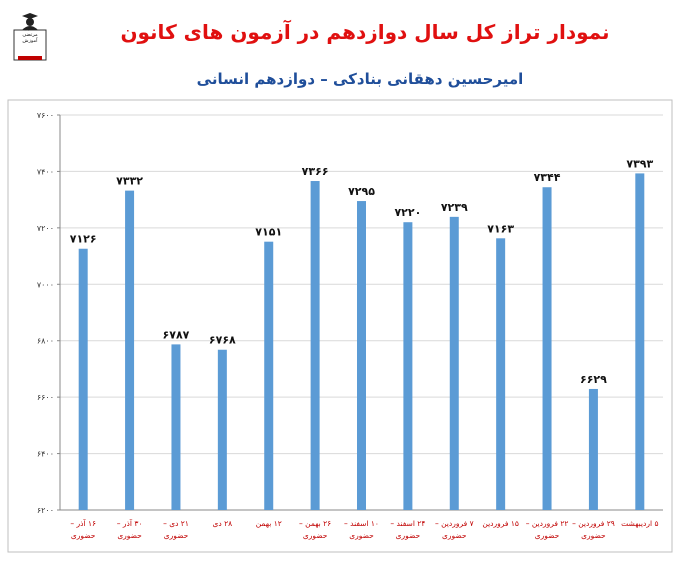  Describe the element at coordinates (639, 523) in the screenshot. I see `x-tick-label: ۵ اردیبهشت` at that location.